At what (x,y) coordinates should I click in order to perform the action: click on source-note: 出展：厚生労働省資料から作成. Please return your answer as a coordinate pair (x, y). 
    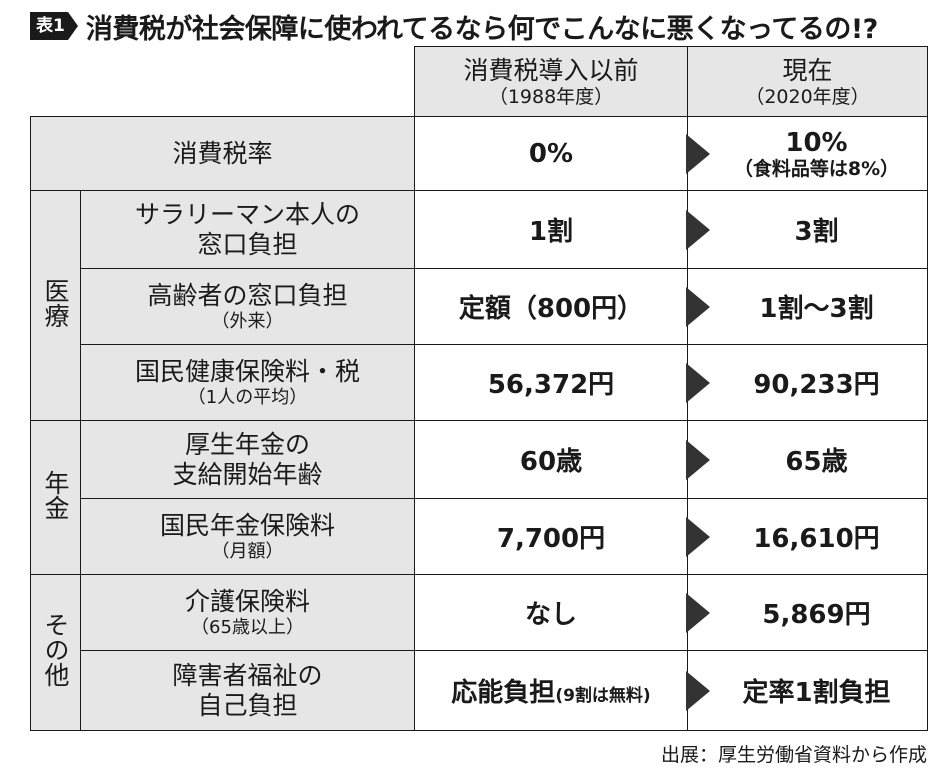
    Looking at the image, I should click on (793, 755).